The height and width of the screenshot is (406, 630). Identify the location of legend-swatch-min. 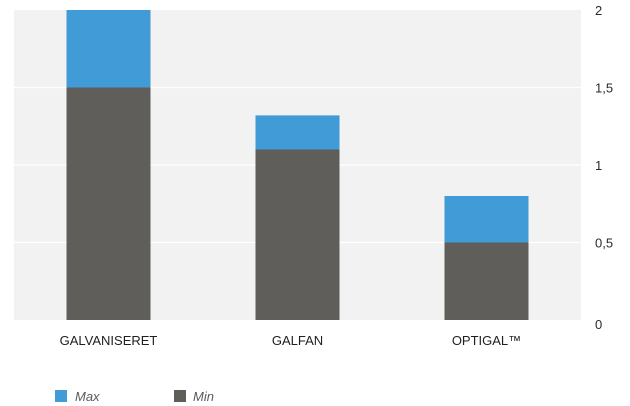
(180, 396).